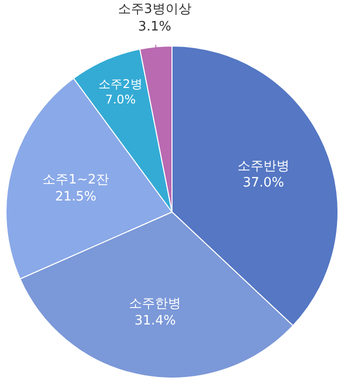  What do you see at coordinates (155, 320) in the screenshot?
I see `data-label: 31.4%` at bounding box center [155, 320].